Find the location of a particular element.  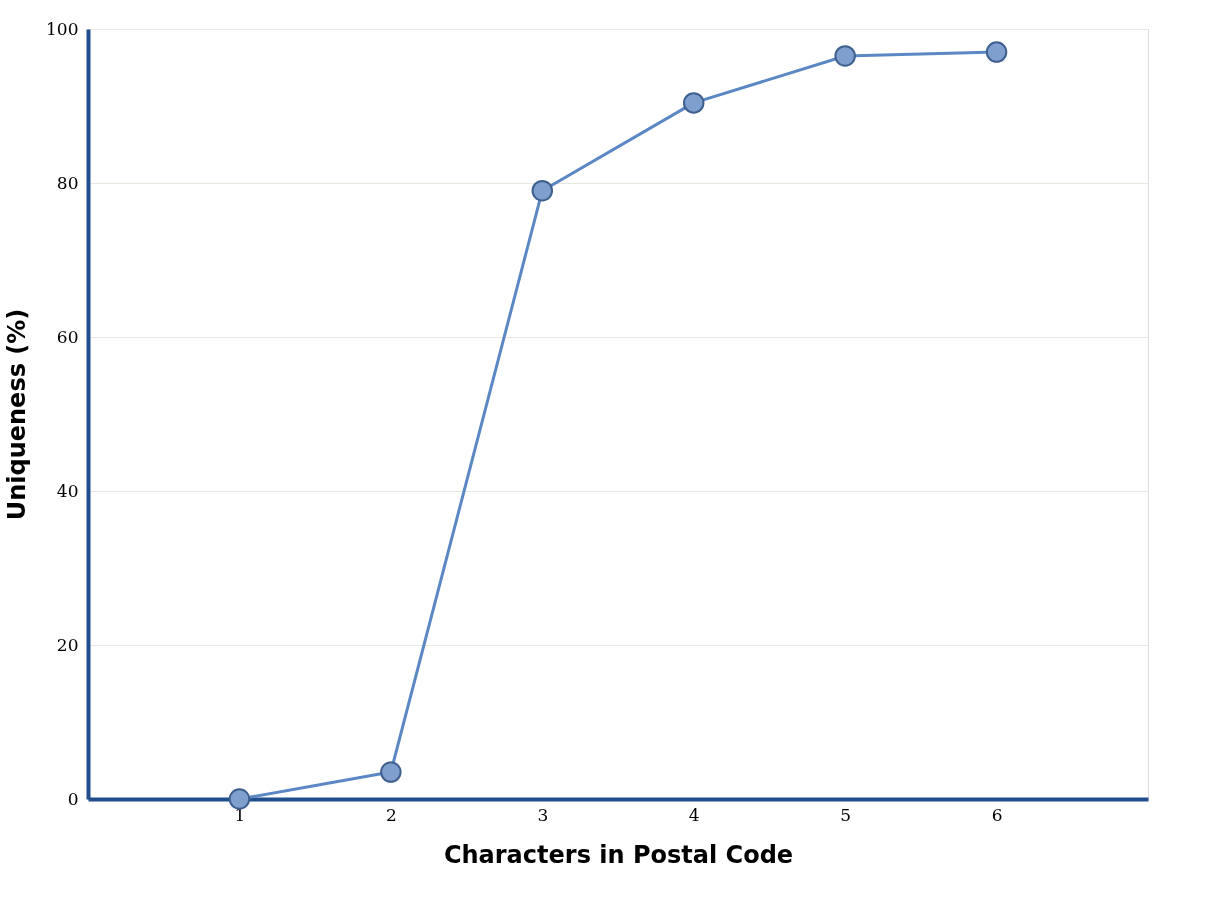

y-axis-title: Uniqueness (%) is located at coordinates (17, 414).